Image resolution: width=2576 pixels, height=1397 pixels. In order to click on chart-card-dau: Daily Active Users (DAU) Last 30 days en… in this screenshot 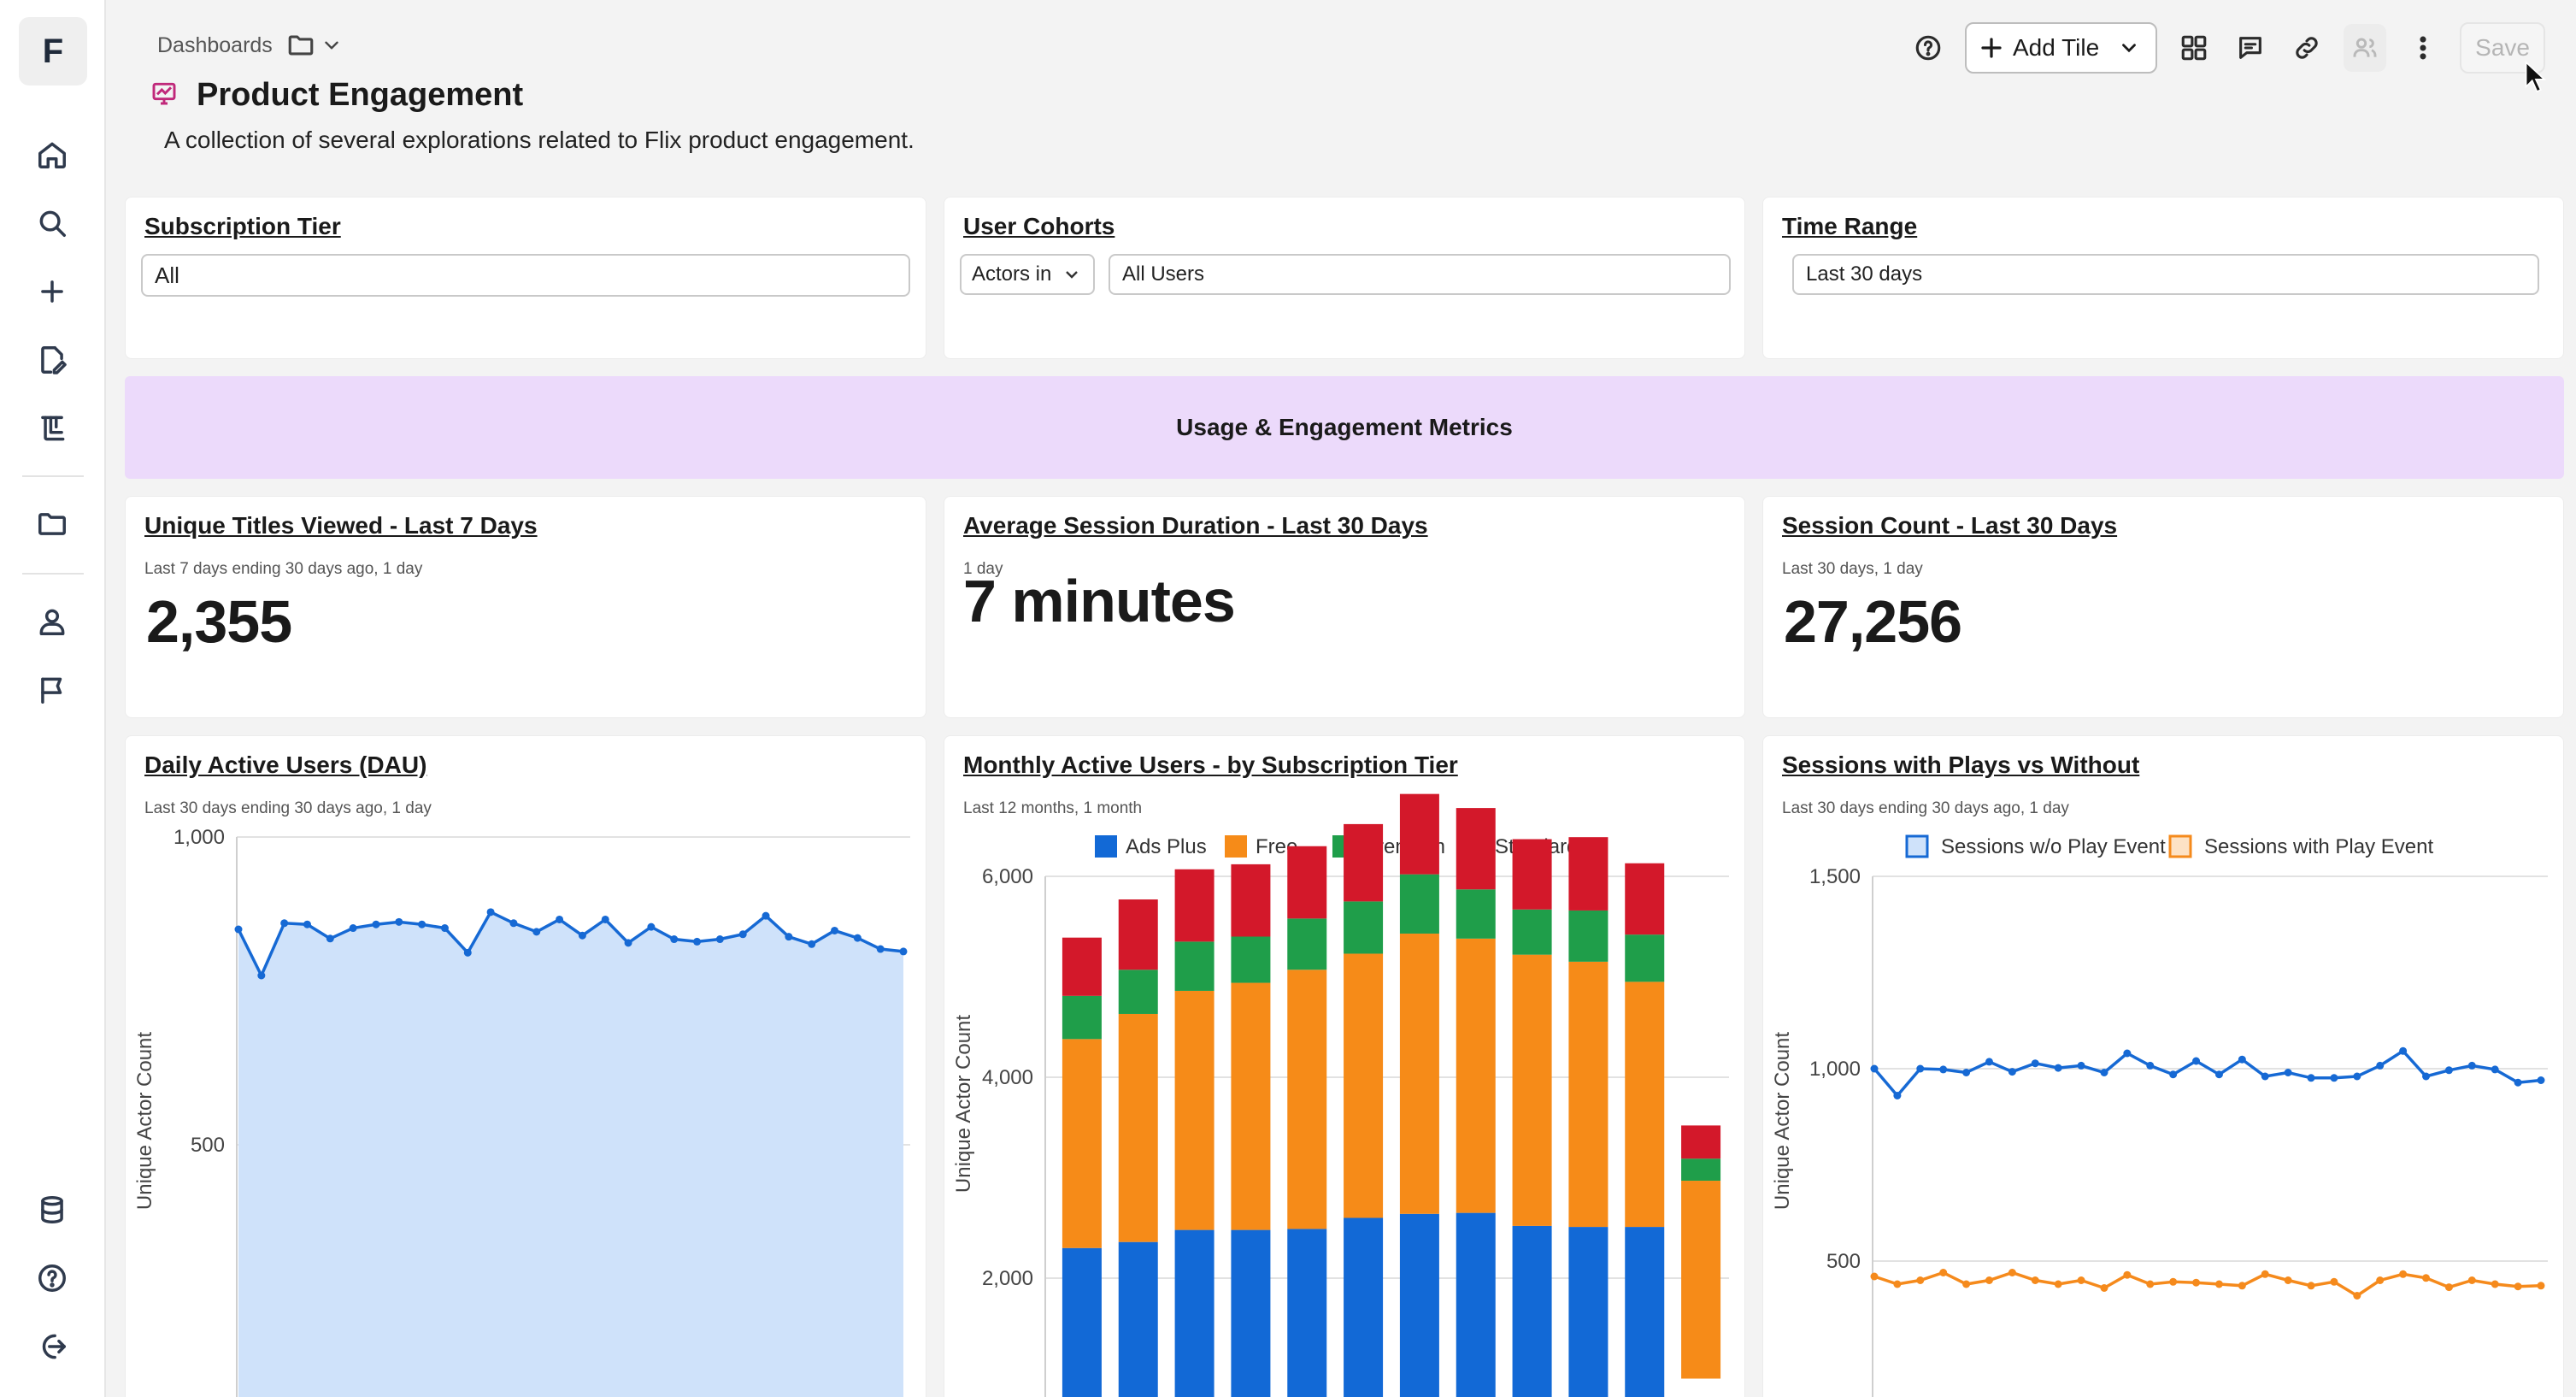, I will do `click(525, 1066)`.